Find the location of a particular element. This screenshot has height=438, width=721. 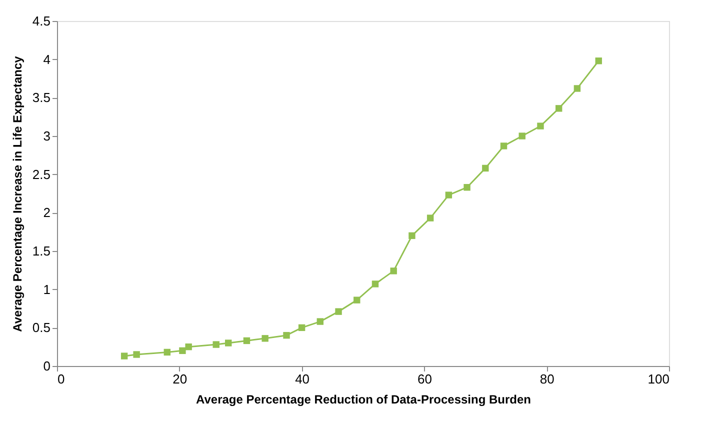

y-tick-label: 3 is located at coordinates (46, 136).